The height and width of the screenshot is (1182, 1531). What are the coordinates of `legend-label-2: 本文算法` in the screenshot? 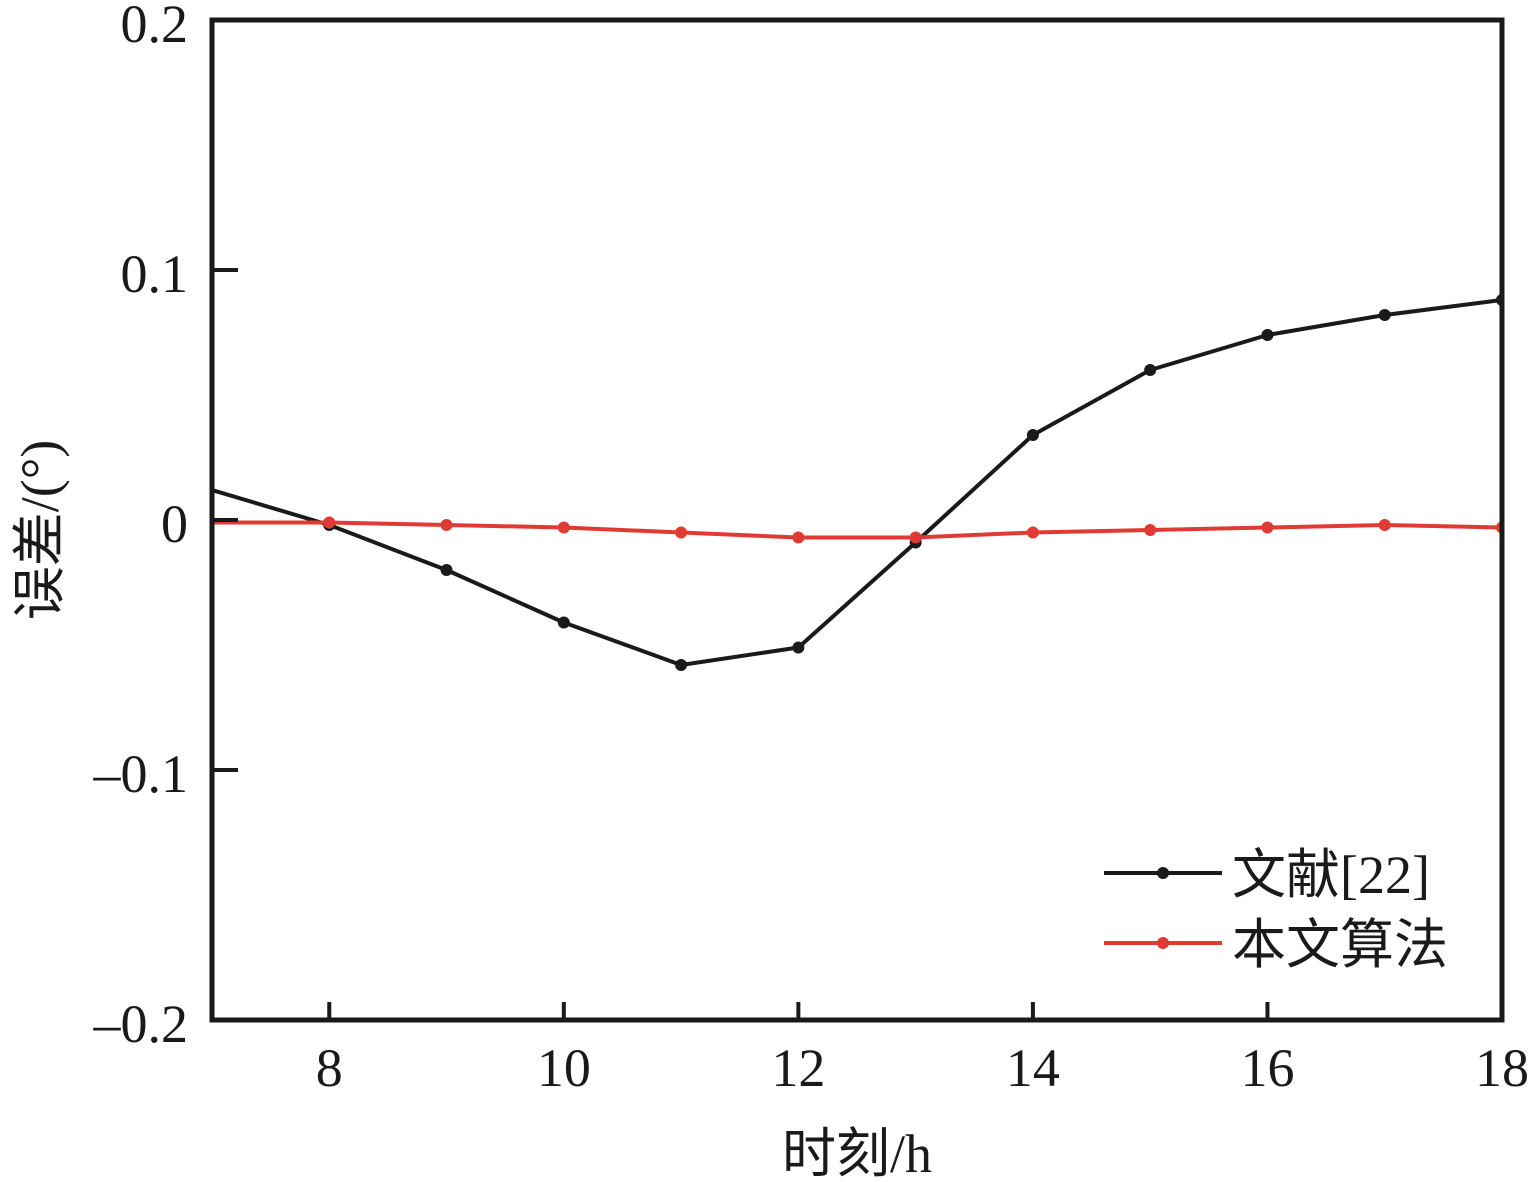 It's located at (1340, 945).